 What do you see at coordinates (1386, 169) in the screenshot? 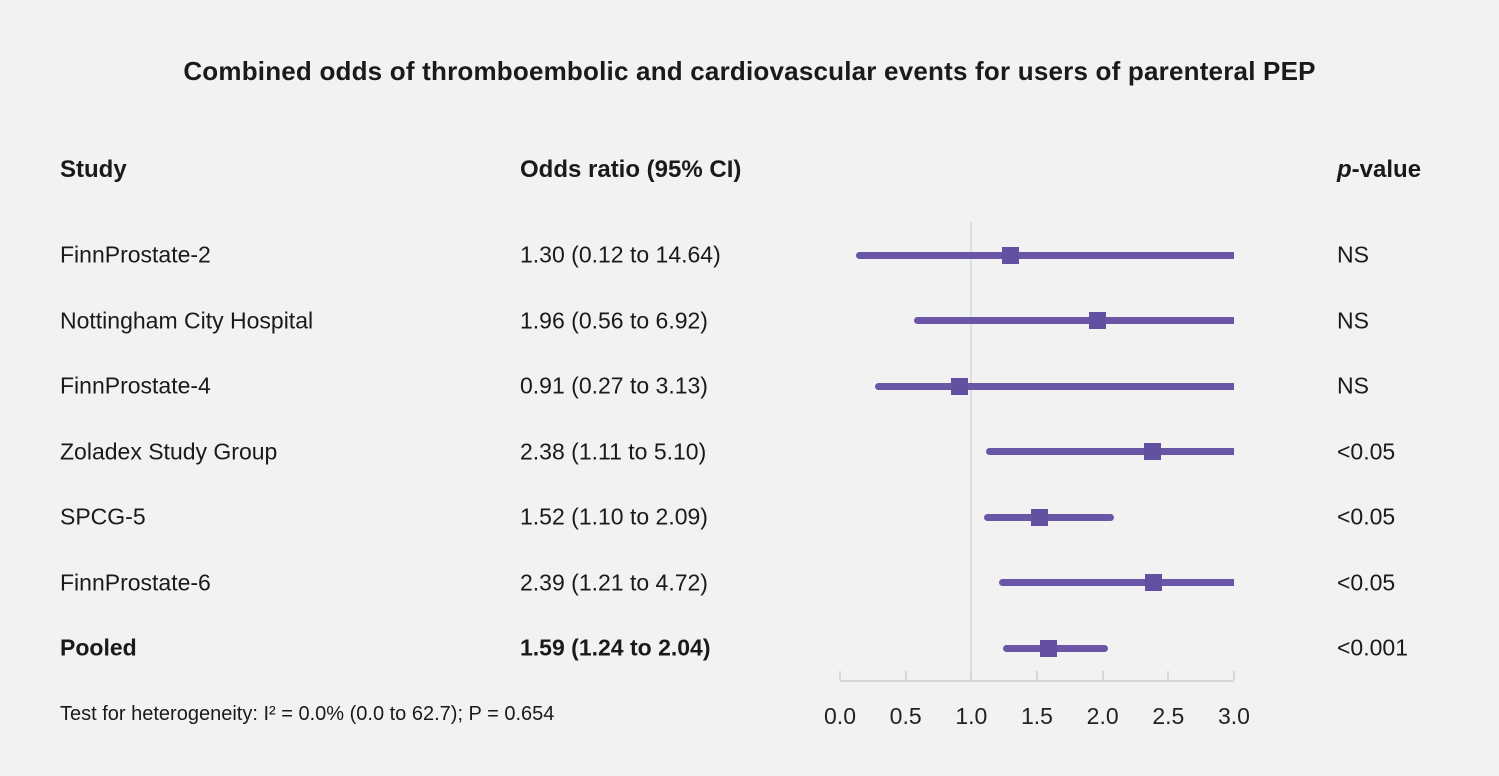
I see `p-value-header-rest: -value` at bounding box center [1386, 169].